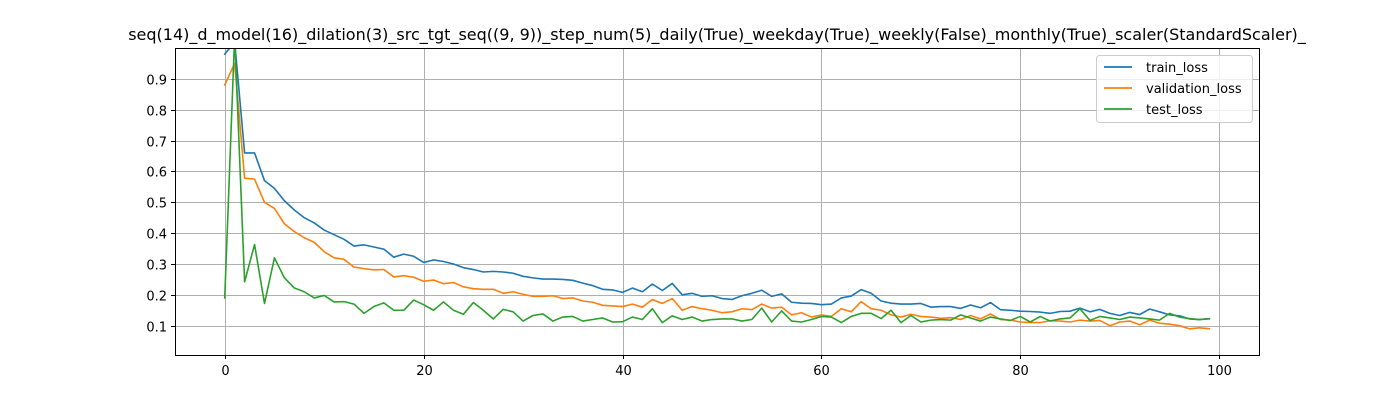  I want to click on legend: train_loss validation_loss test_loss, so click(1174, 89).